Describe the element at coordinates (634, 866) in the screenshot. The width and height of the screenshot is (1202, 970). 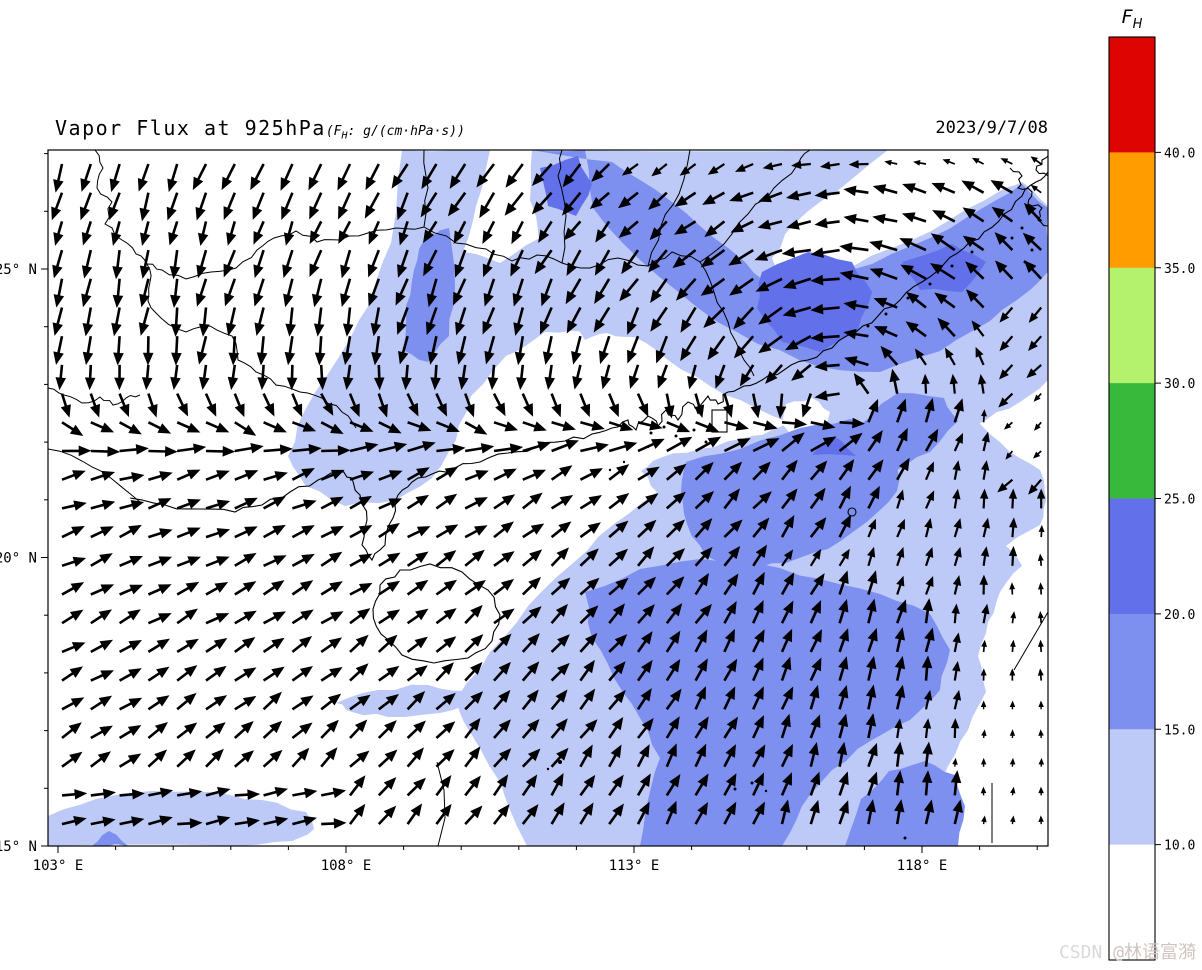
I see `x-tick-label: 113° E` at that location.